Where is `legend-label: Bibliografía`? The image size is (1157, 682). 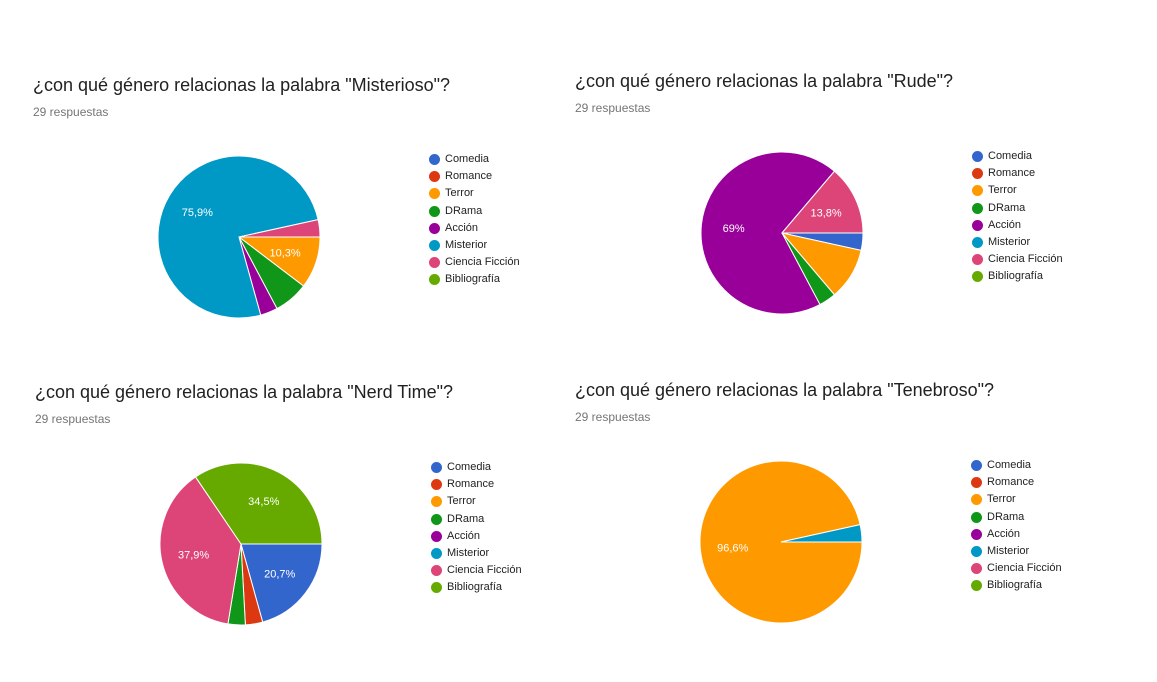
legend-label: Bibliografía is located at coordinates (1016, 276).